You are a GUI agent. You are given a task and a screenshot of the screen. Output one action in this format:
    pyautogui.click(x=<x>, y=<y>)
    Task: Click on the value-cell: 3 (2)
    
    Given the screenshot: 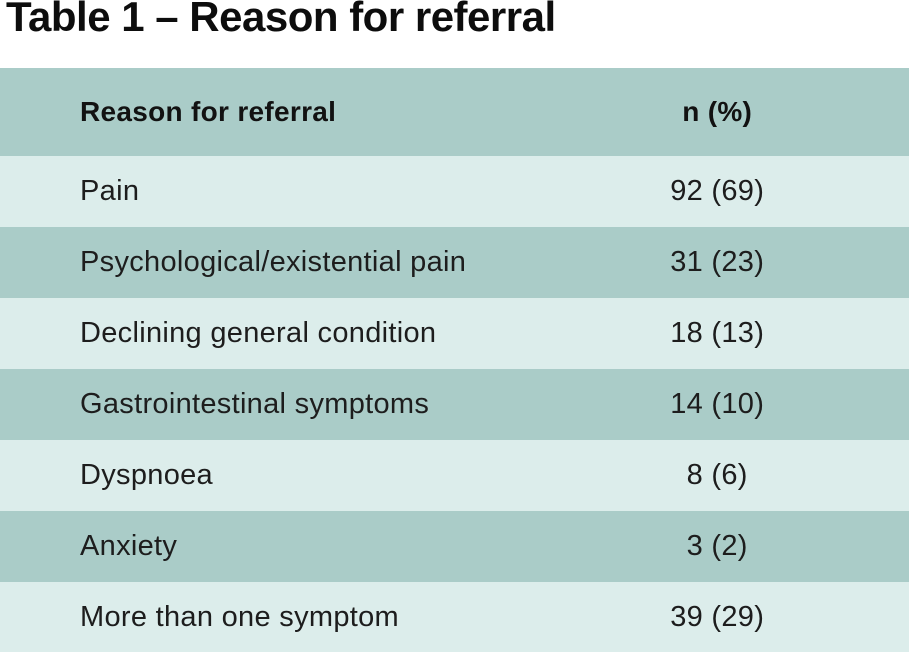 What is the action you would take?
    pyautogui.click(x=717, y=546)
    